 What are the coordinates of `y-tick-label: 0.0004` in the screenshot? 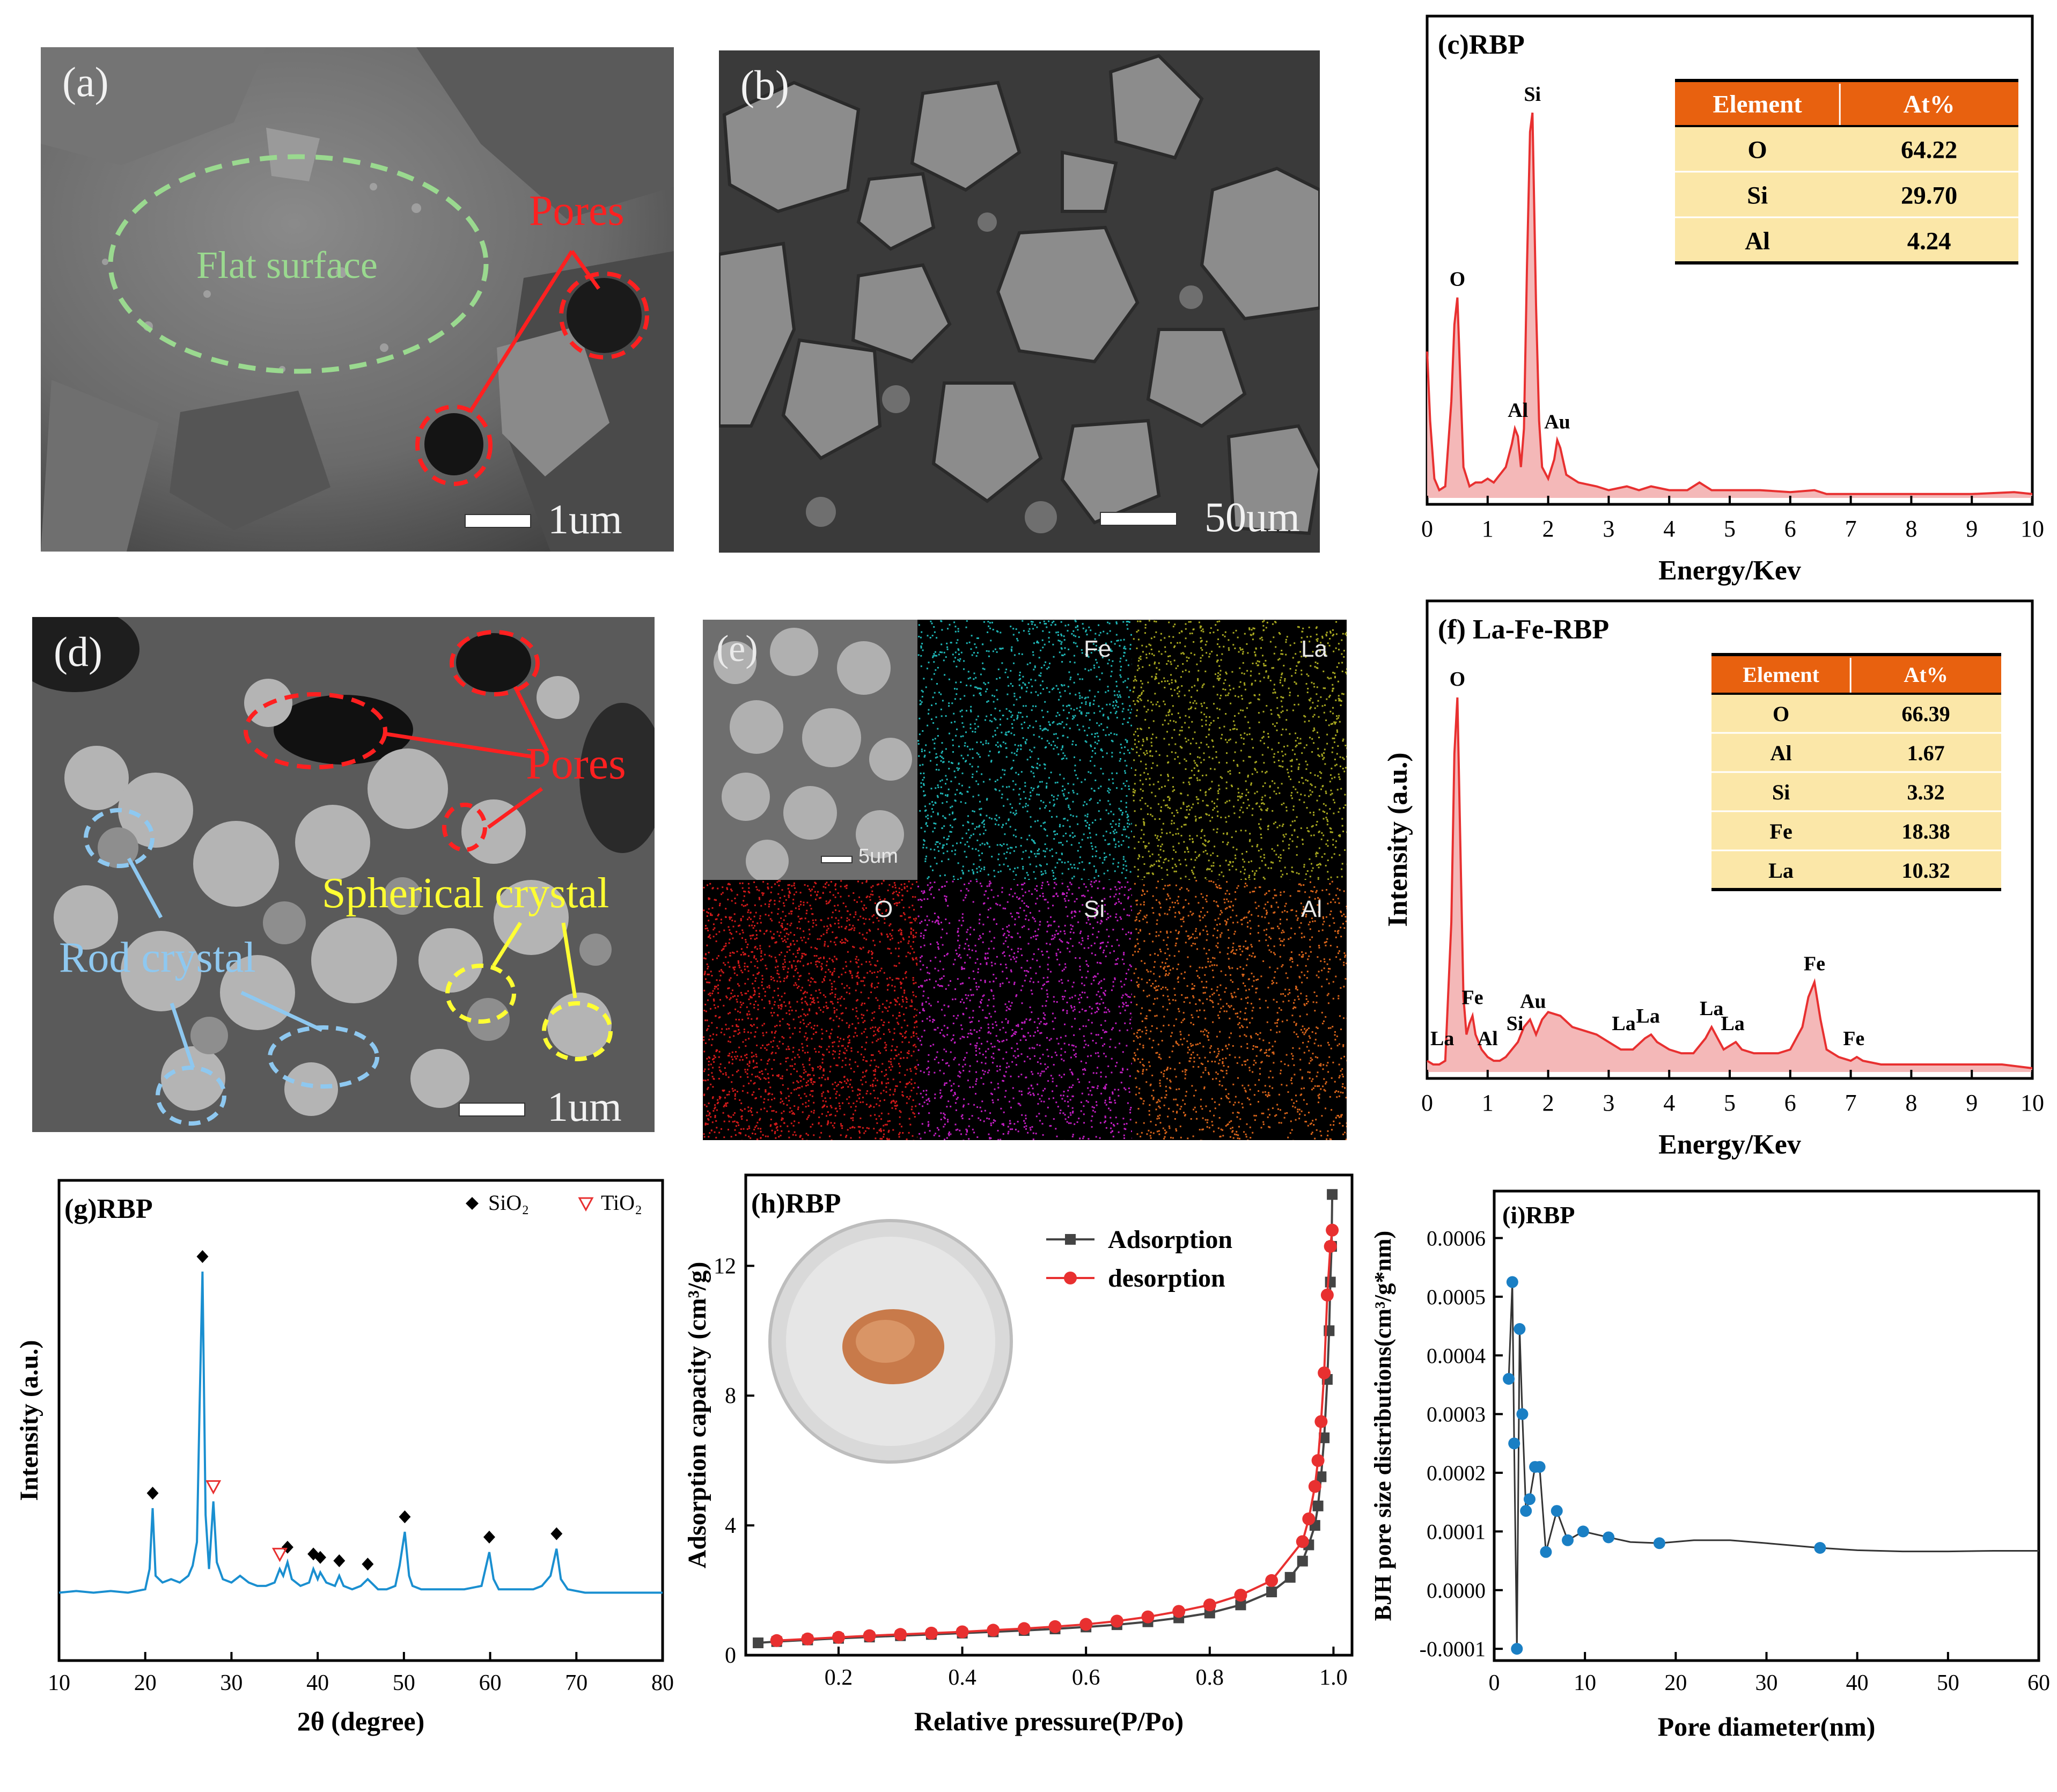 It's located at (1456, 1355).